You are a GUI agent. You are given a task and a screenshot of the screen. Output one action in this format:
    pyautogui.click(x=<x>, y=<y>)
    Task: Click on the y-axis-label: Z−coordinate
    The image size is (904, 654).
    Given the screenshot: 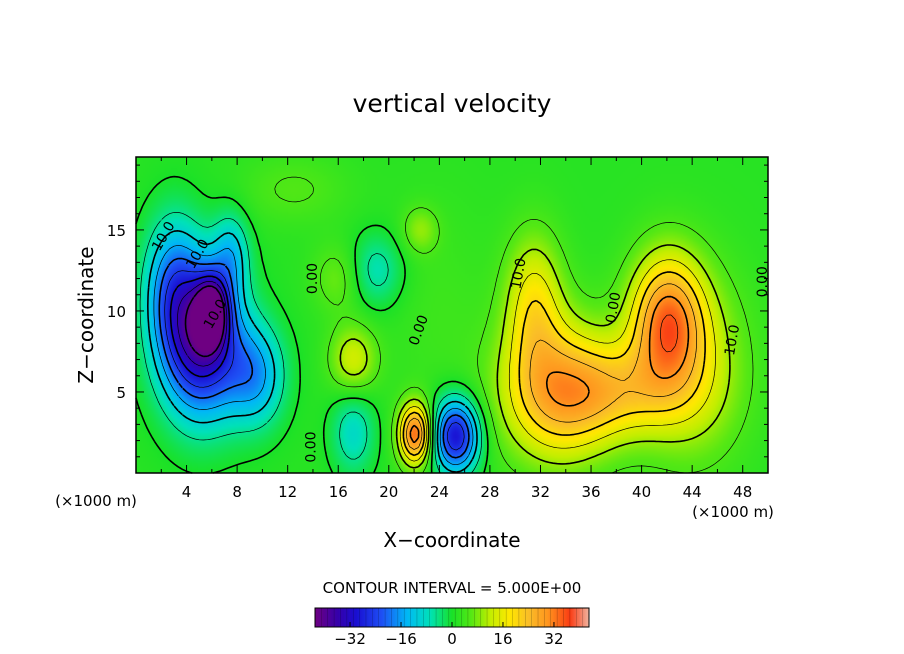 What is the action you would take?
    pyautogui.click(x=86, y=314)
    